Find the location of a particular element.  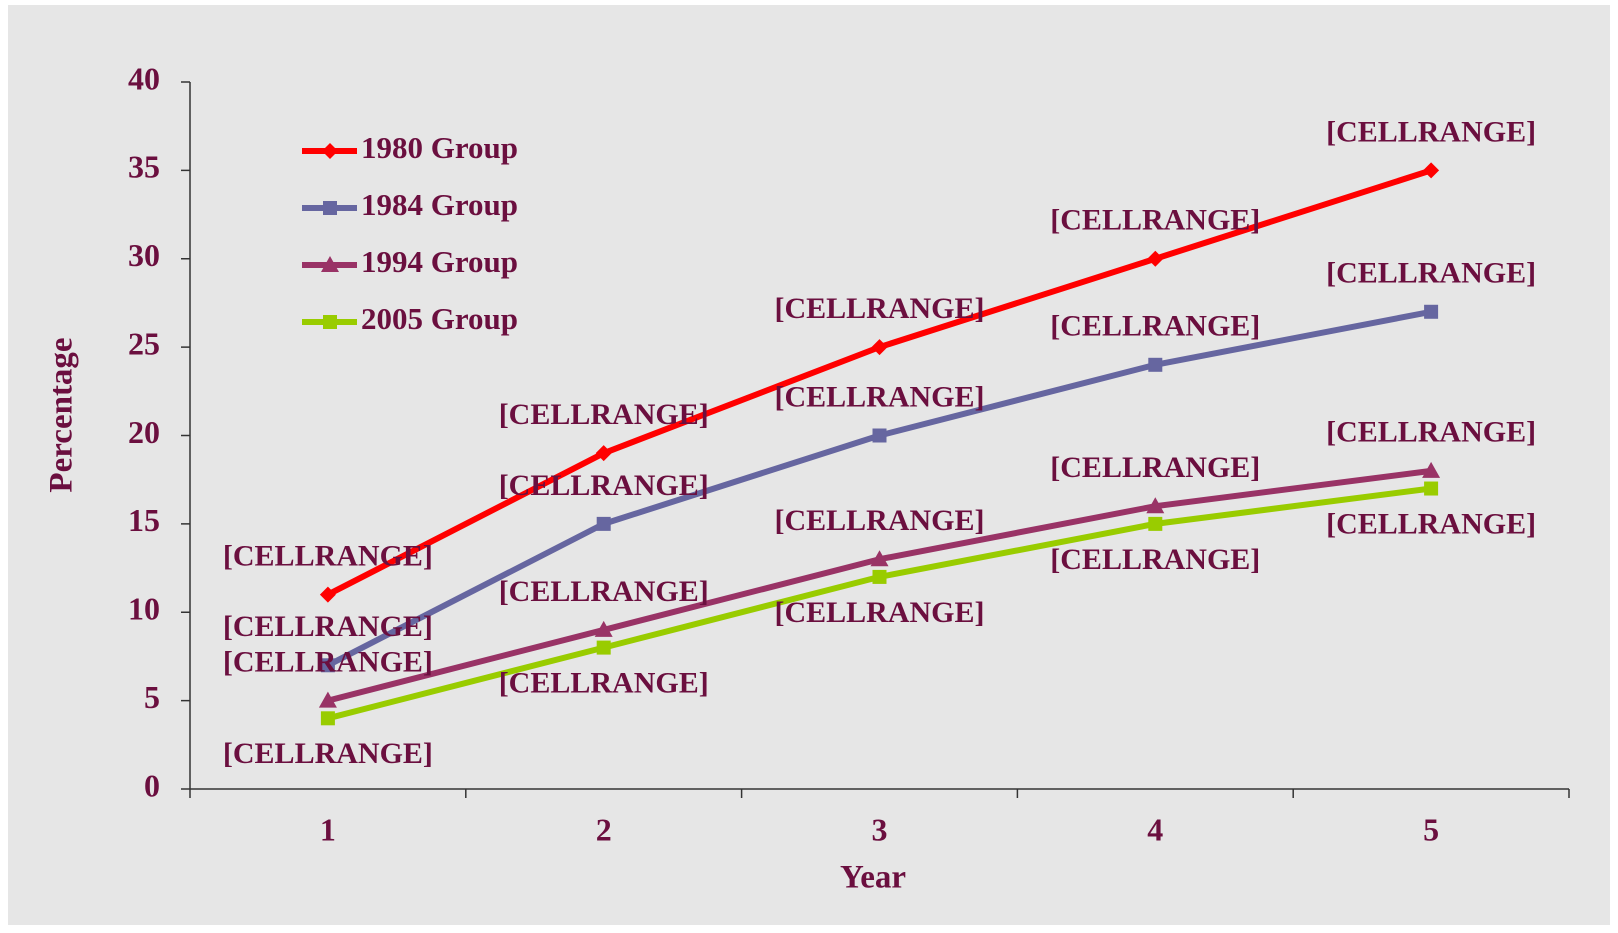

y-tick-label: 15 is located at coordinates (144, 520).